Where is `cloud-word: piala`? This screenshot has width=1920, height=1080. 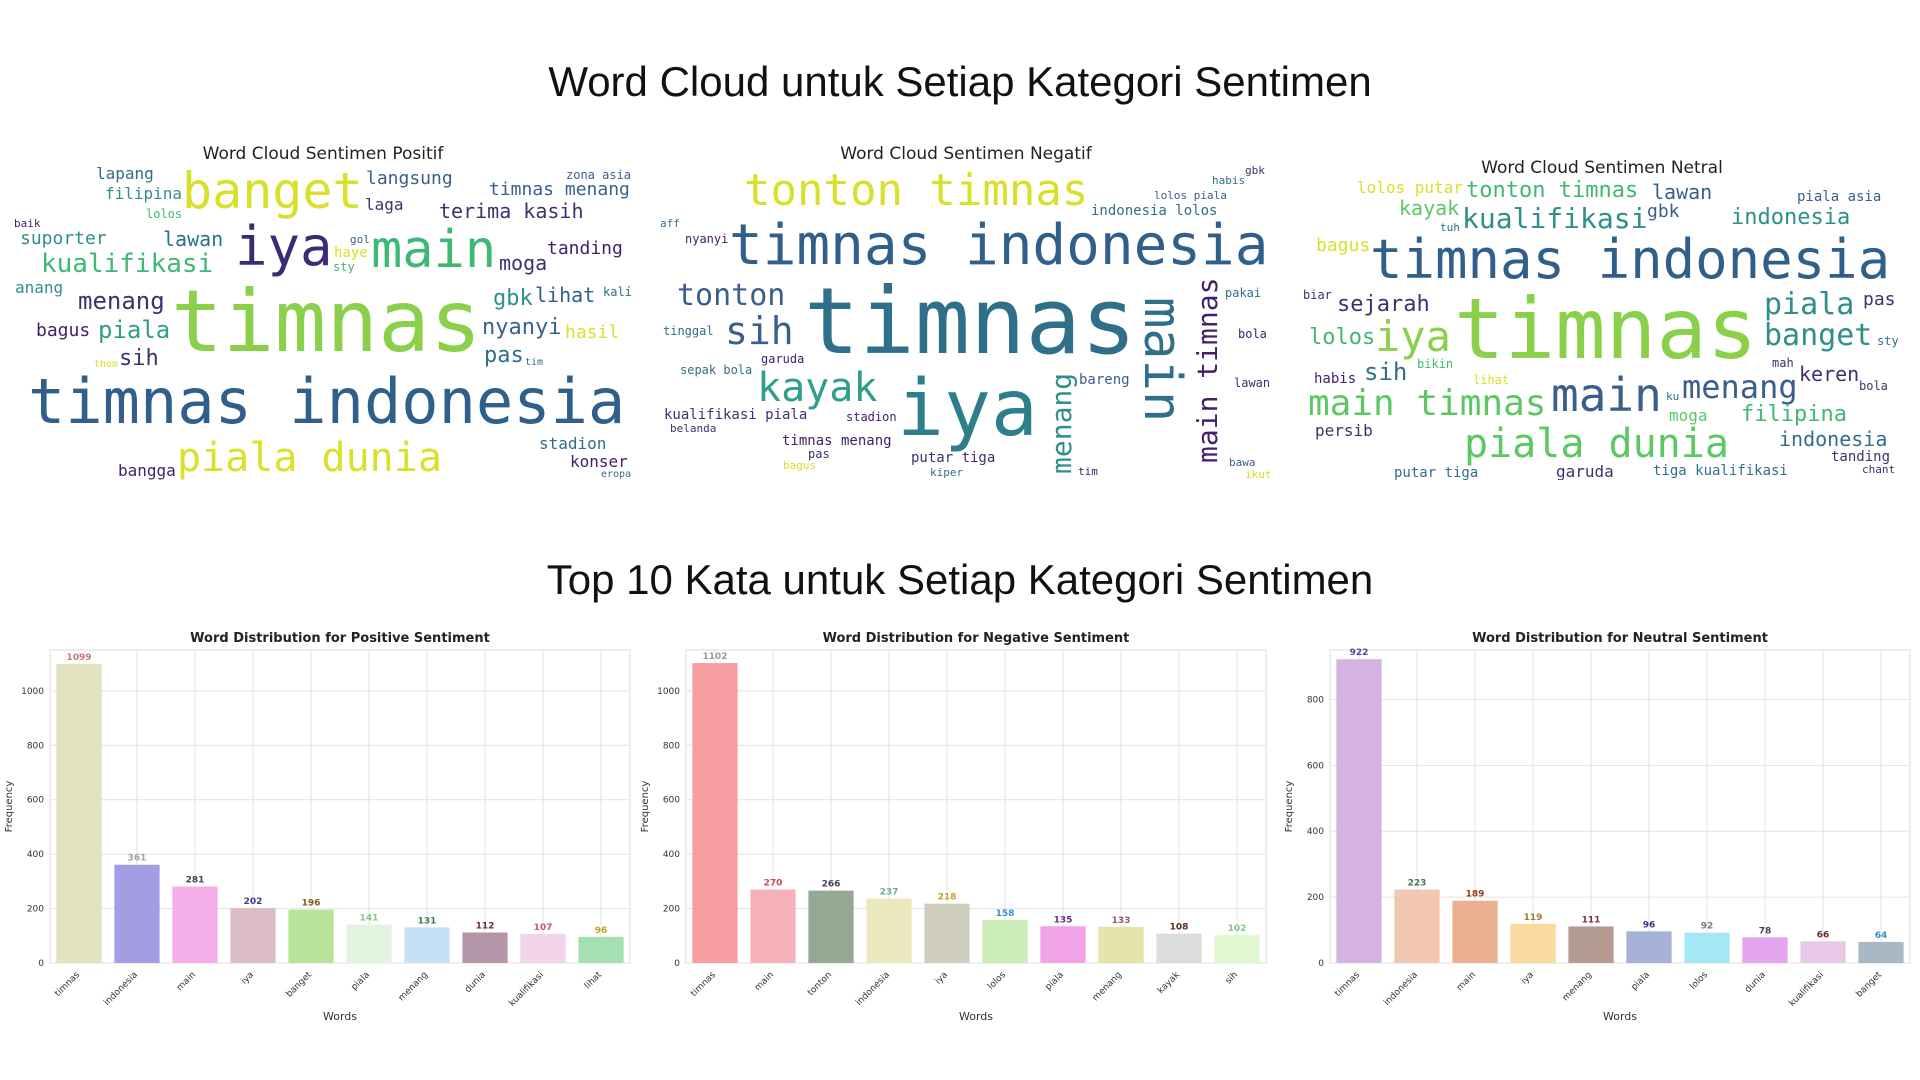 cloud-word: piala is located at coordinates (1809, 304).